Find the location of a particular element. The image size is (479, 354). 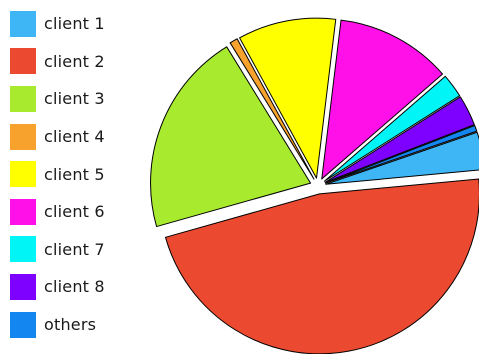

legend-item: client 5 is located at coordinates (57, 174).